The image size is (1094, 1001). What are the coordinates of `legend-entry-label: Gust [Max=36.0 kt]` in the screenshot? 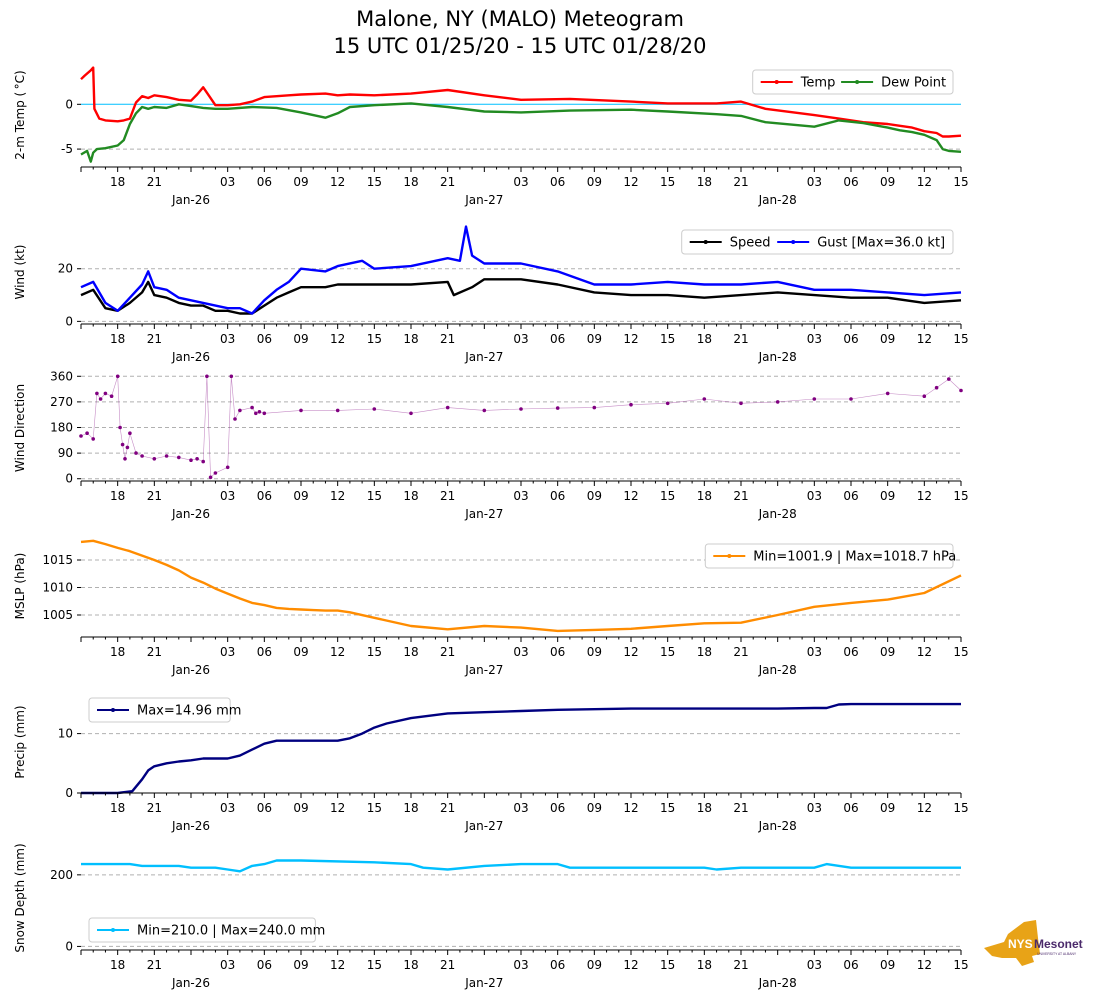 It's located at (881, 243).